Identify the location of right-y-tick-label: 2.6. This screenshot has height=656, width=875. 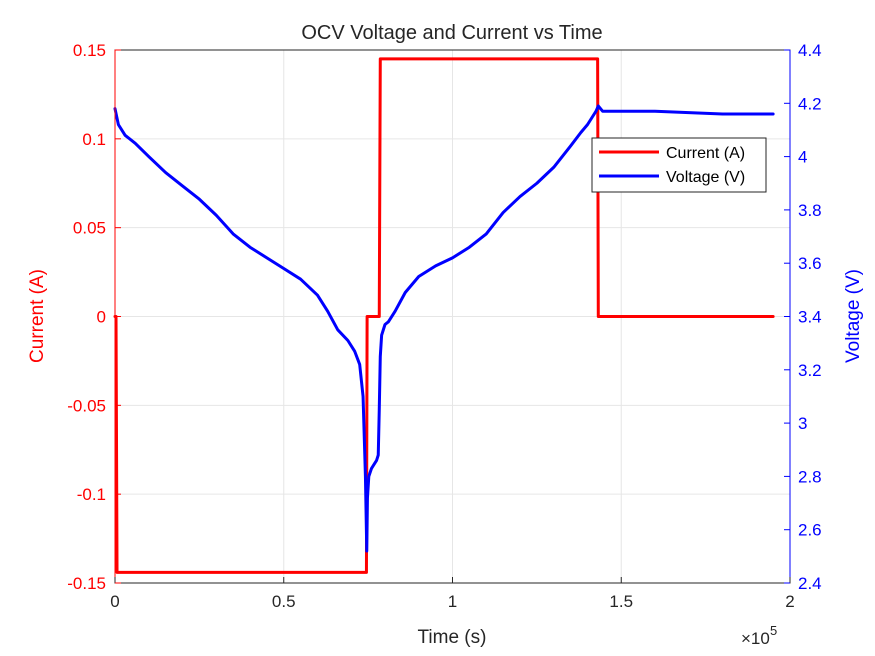
(810, 530).